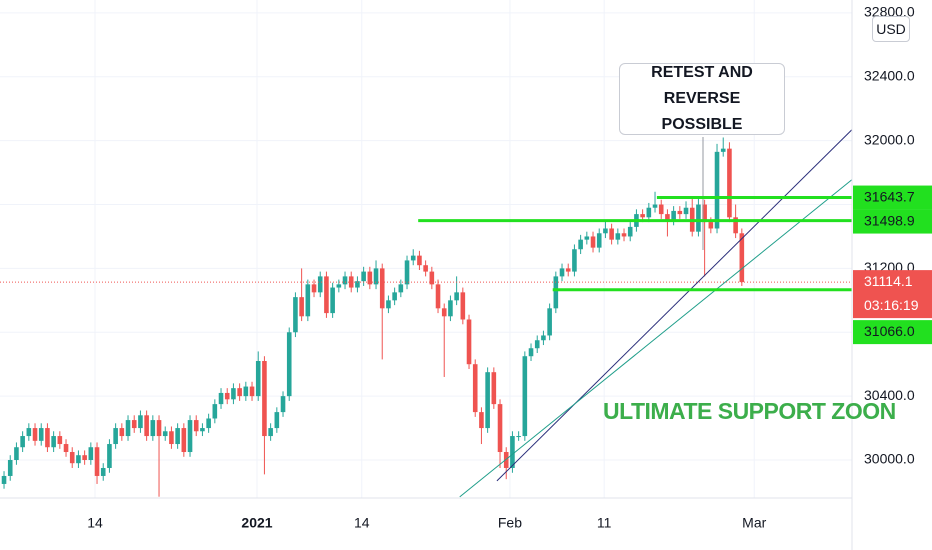  Describe the element at coordinates (888, 281) in the screenshot. I see `last-price-label: 31114.1` at that location.